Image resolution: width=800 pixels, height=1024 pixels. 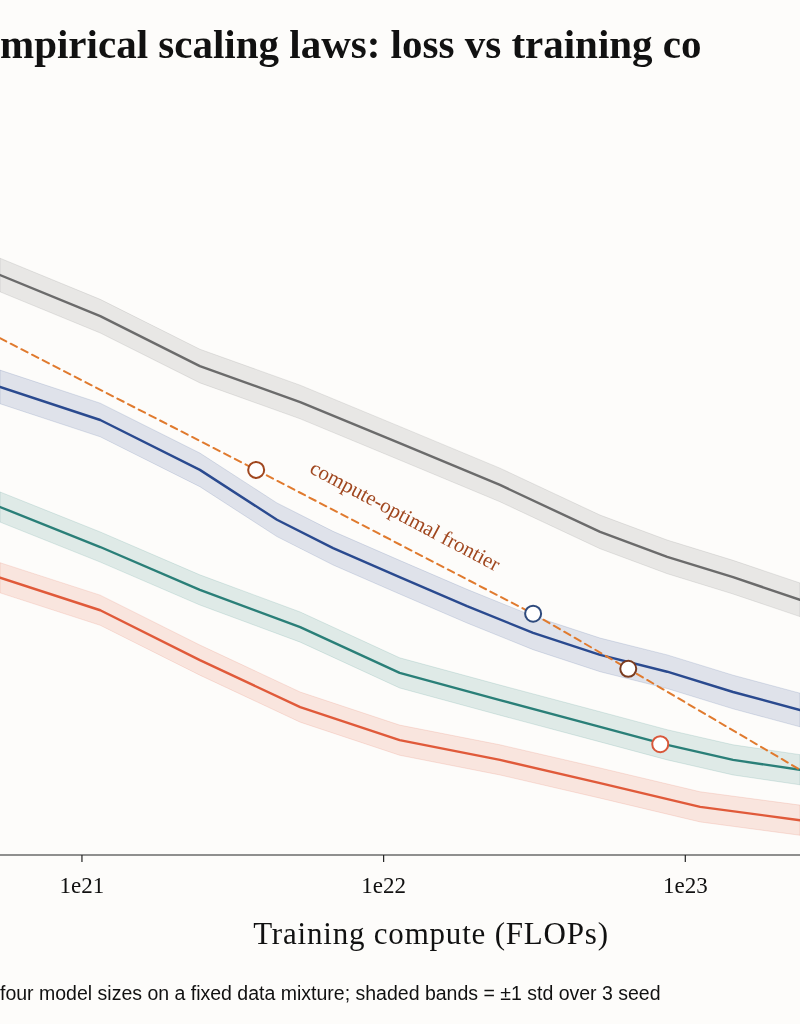 I want to click on x-tick-label: 1e22, so click(x=383, y=885).